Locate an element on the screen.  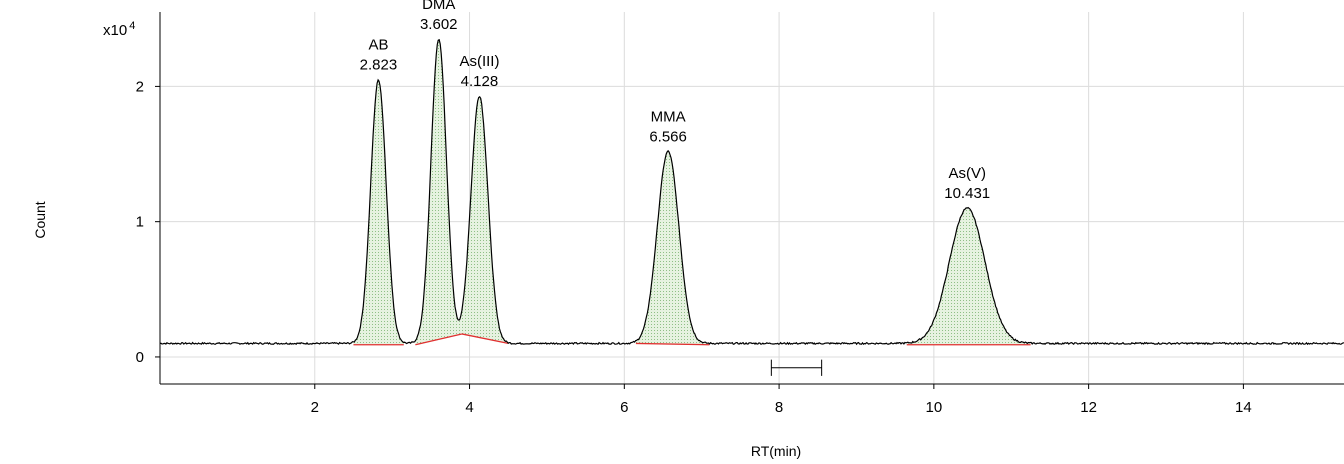
peak-rt-label: 4.128 is located at coordinates (480, 81).